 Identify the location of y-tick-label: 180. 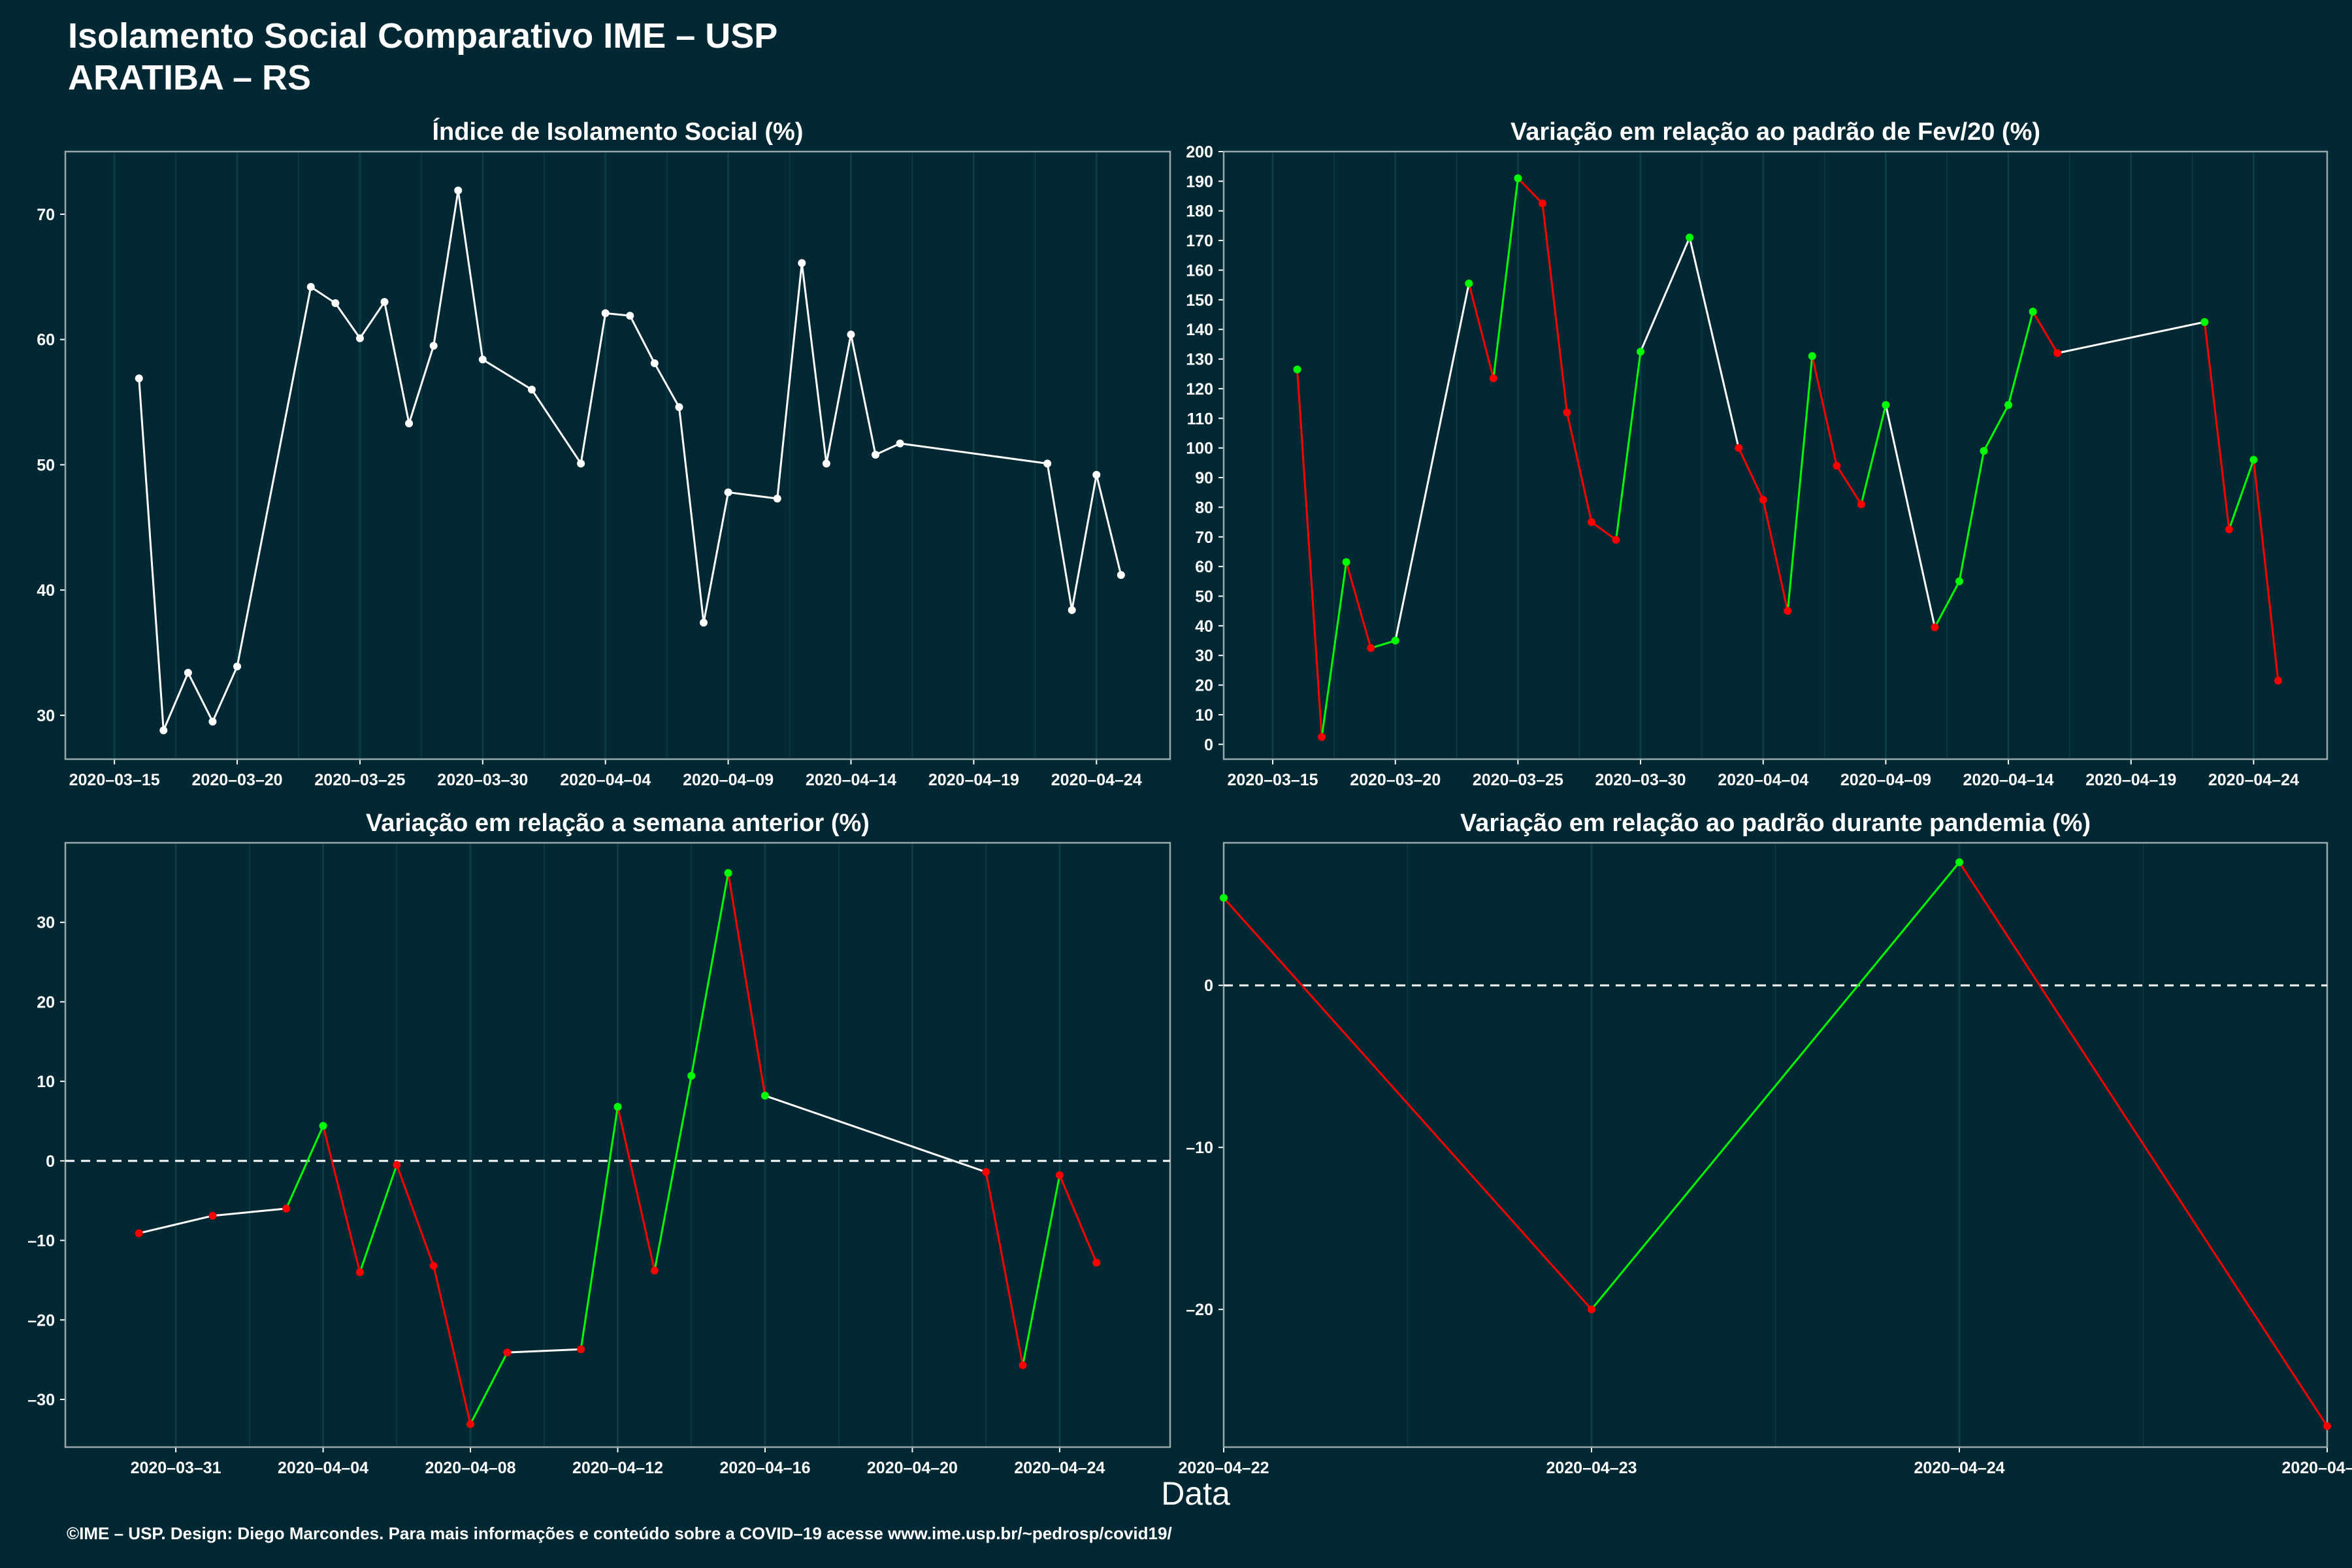
(1199, 212).